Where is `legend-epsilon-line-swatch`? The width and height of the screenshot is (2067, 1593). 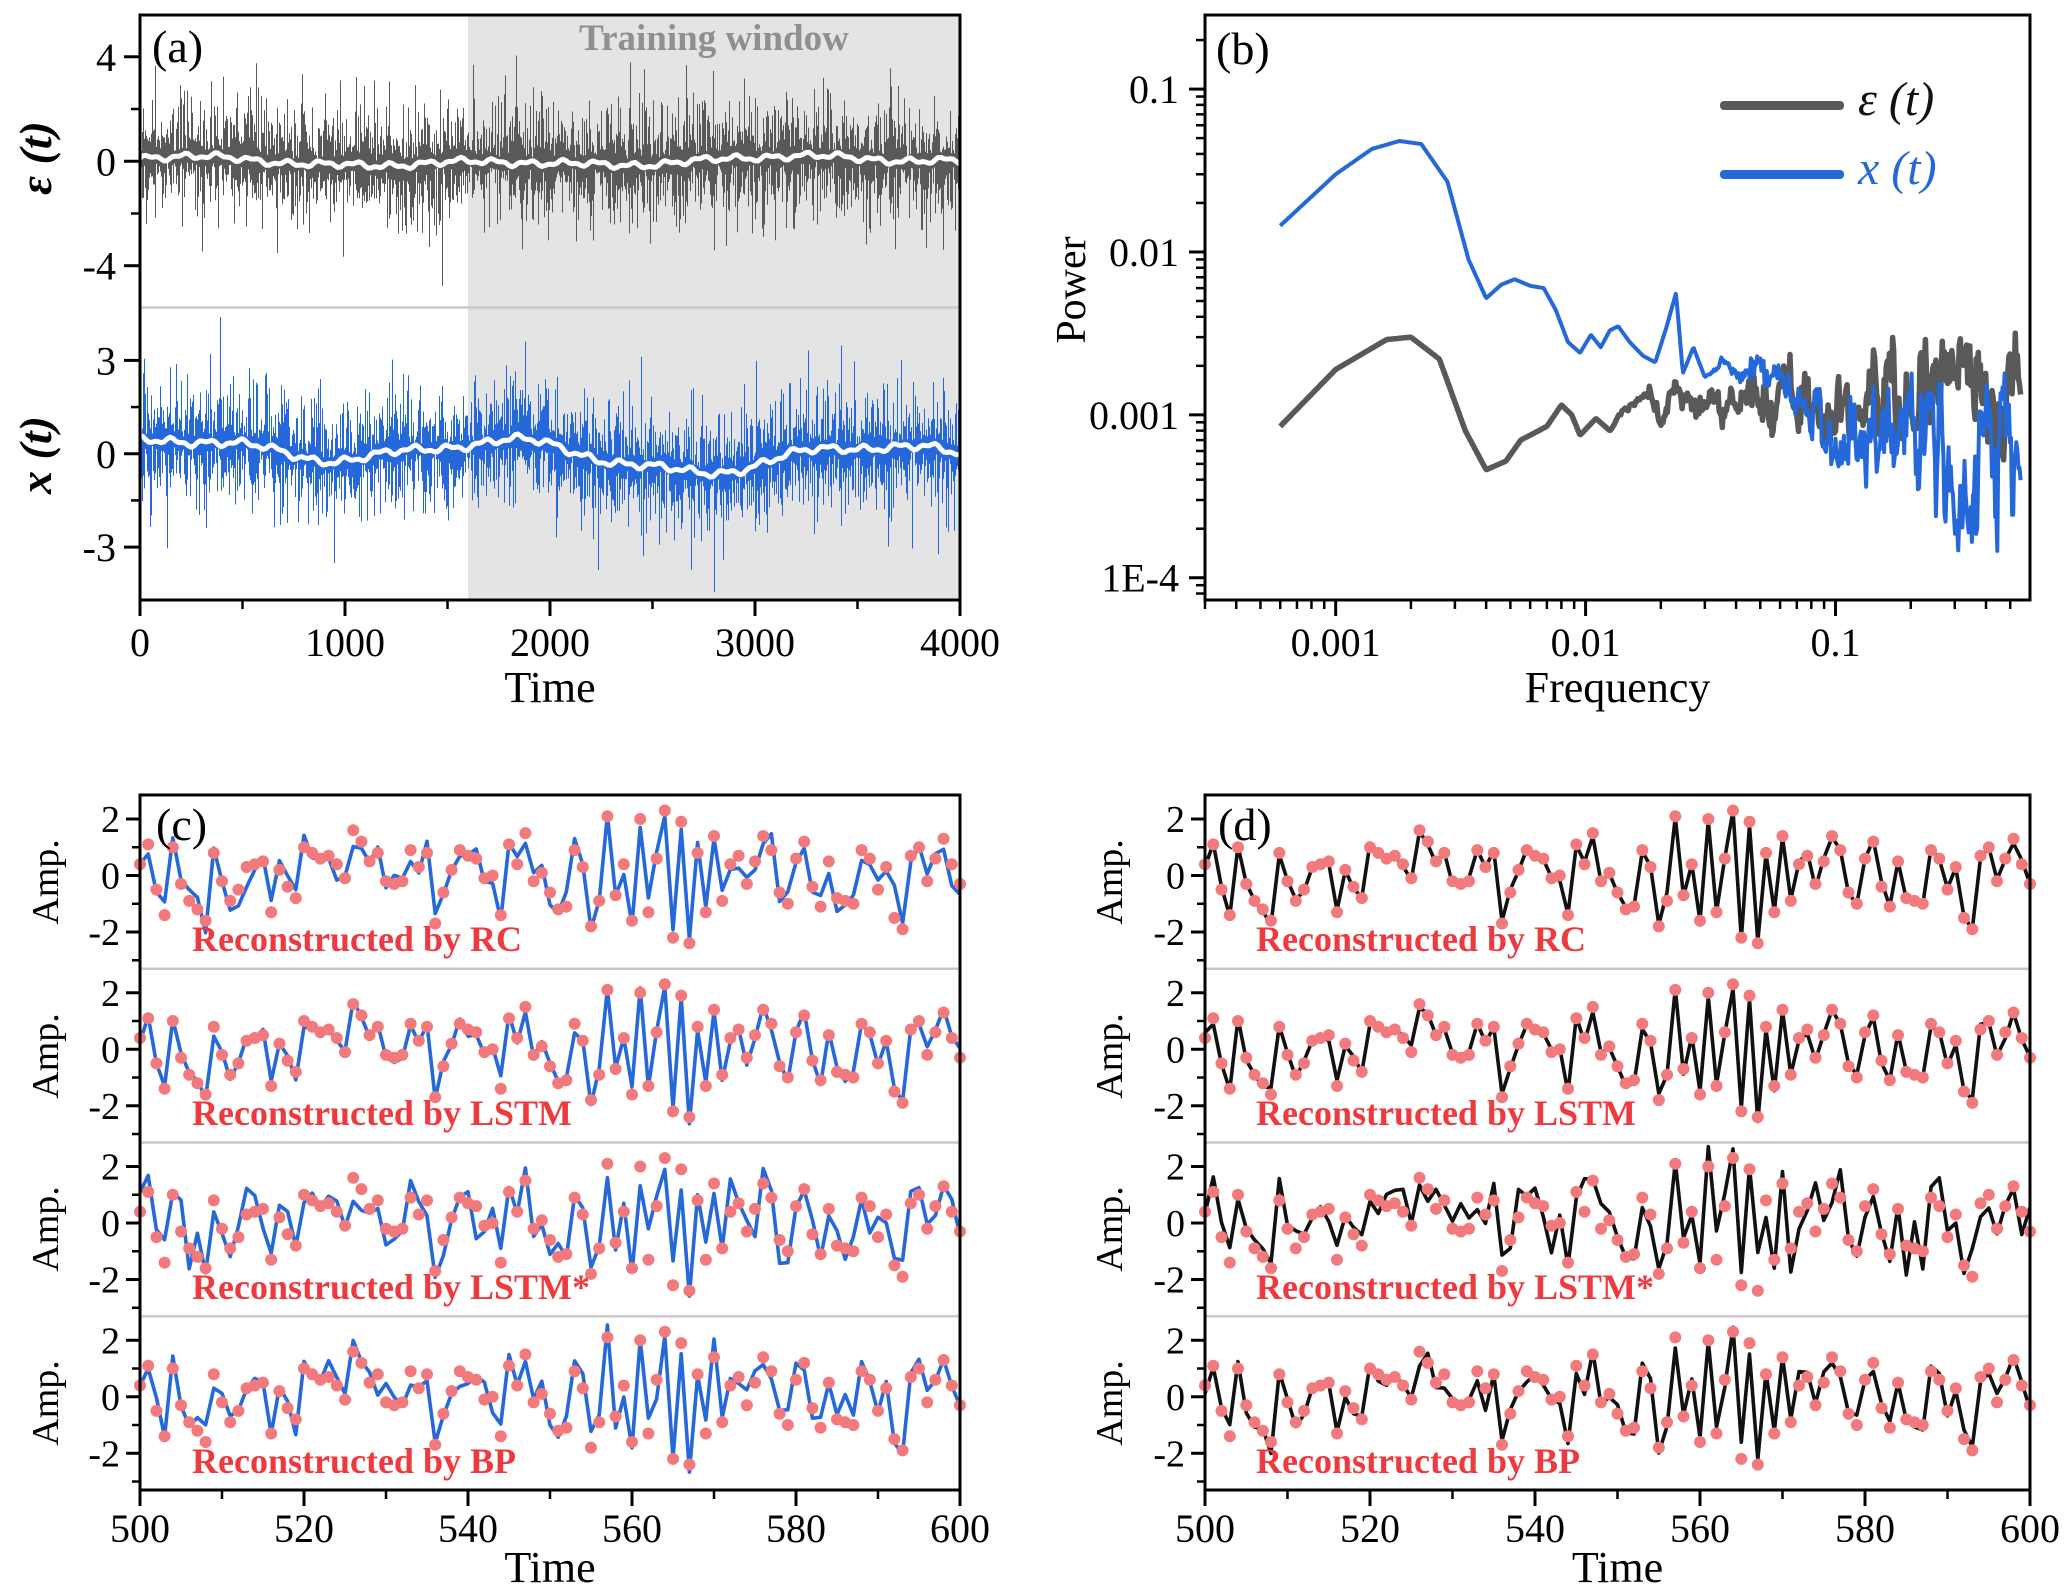 legend-epsilon-line-swatch is located at coordinates (1782, 105).